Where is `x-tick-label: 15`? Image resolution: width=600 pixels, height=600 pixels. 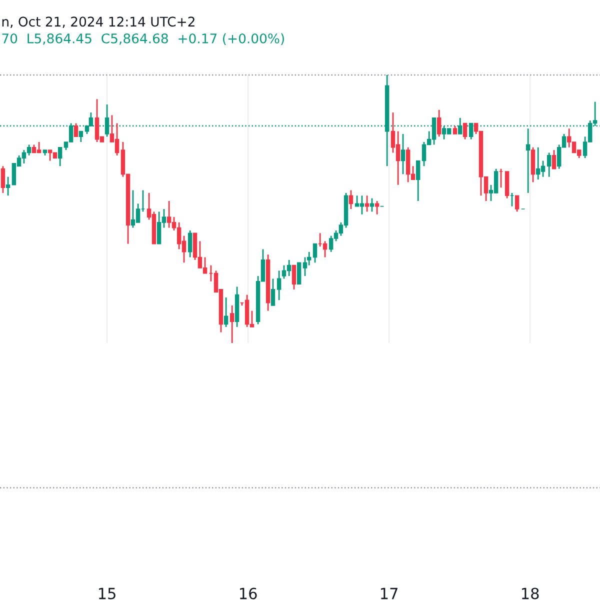 x-tick-label: 15 is located at coordinates (107, 594).